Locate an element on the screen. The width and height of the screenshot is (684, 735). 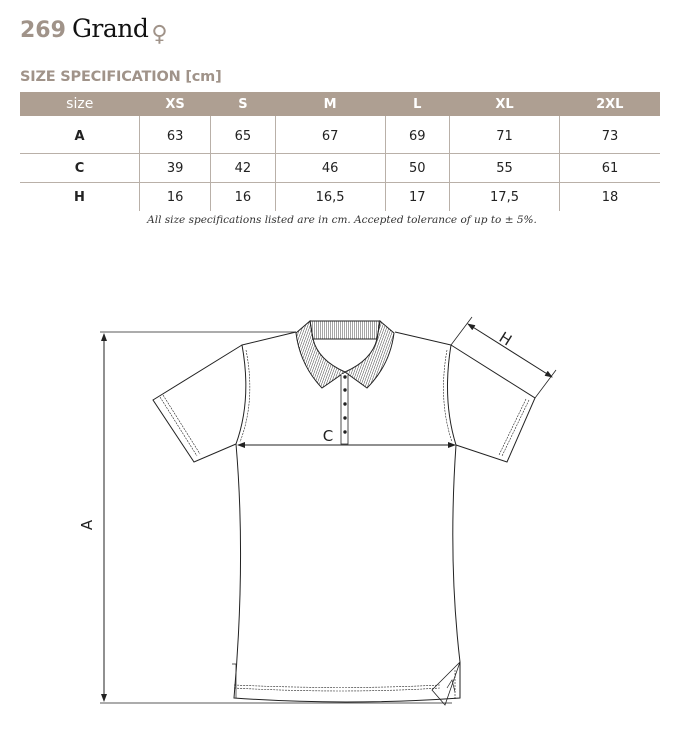
model-name: Grand is located at coordinates (110, 28).